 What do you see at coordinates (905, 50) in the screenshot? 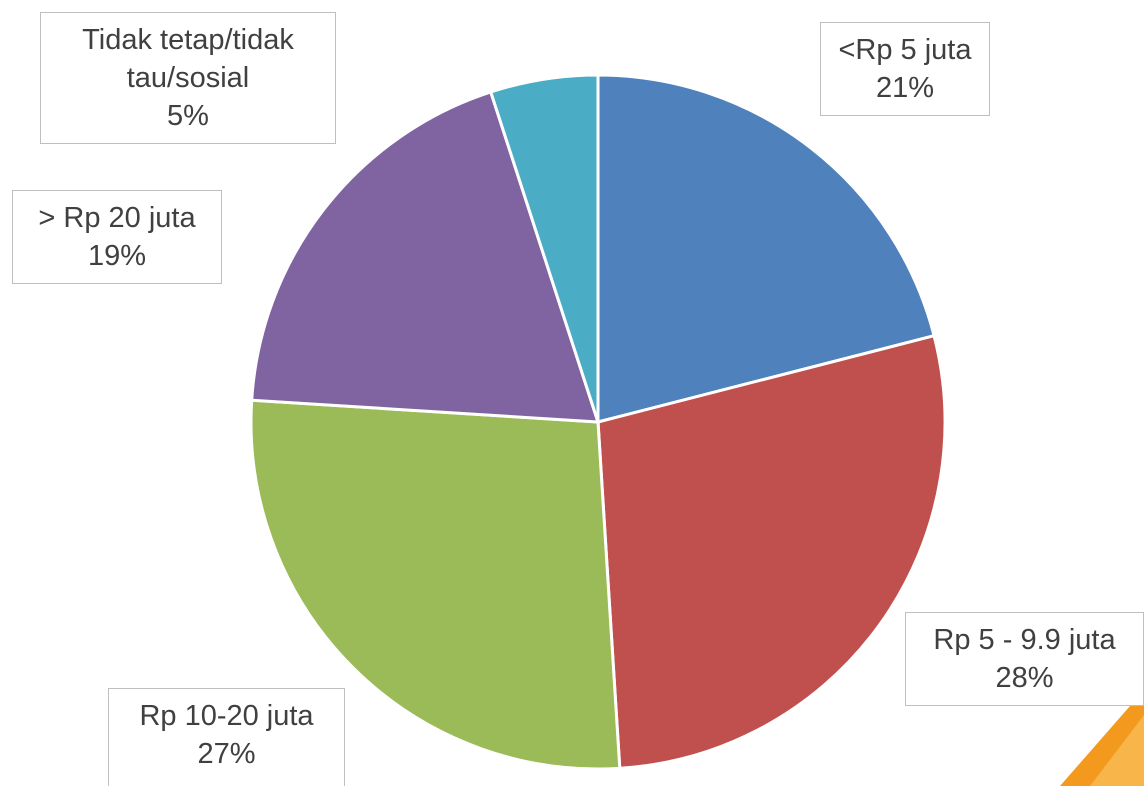
I see `category-label: <Rp 5 juta` at bounding box center [905, 50].